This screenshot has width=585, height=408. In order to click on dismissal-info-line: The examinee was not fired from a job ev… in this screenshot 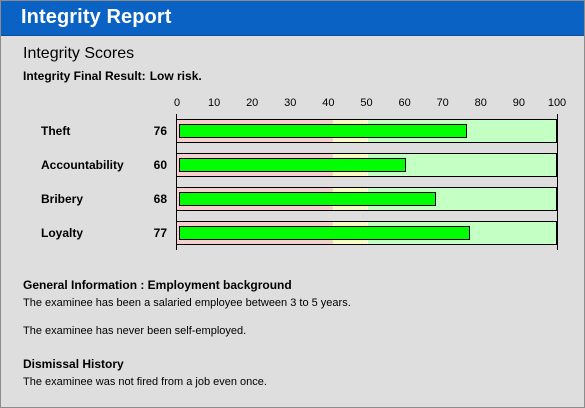, I will do `click(145, 382)`.